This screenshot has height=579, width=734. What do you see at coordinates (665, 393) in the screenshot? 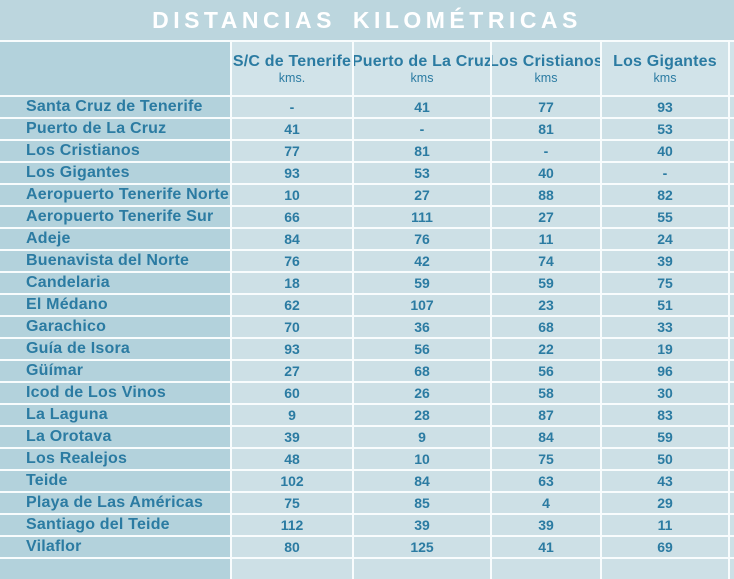
I see `distance-cell: 30` at bounding box center [665, 393].